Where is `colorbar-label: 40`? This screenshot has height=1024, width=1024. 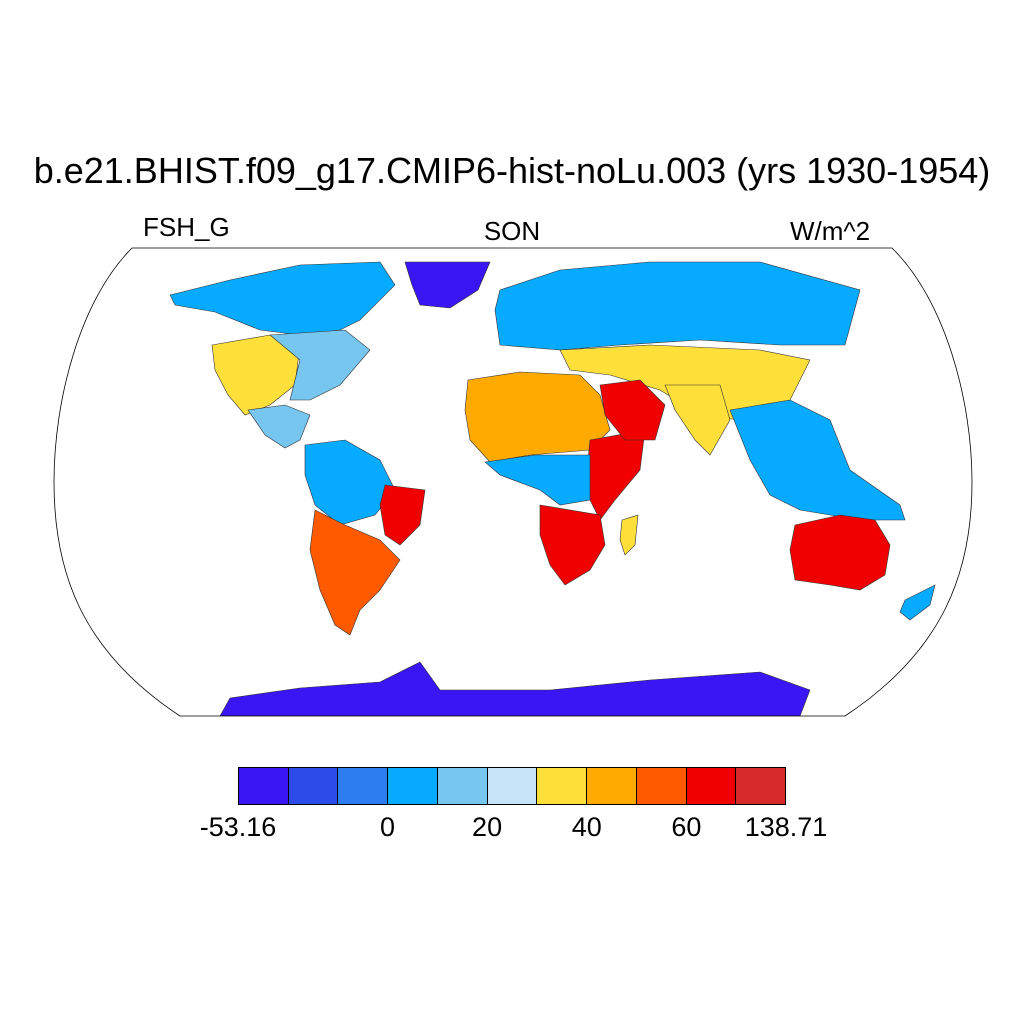
colorbar-label: 40 is located at coordinates (586, 827).